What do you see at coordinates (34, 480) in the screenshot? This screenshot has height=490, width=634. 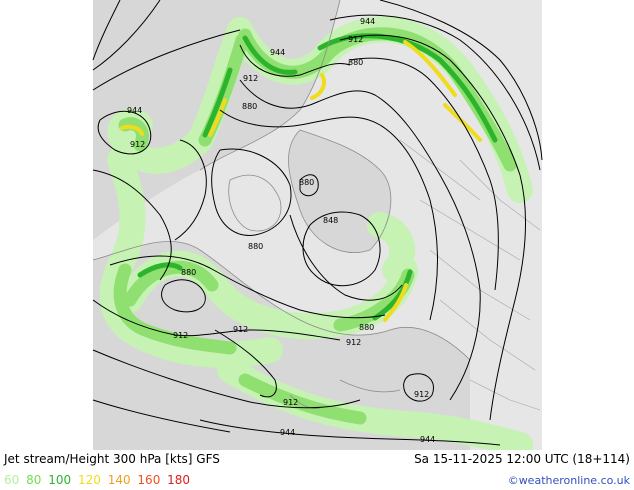 I see `legend-item-80: 80` at bounding box center [34, 480].